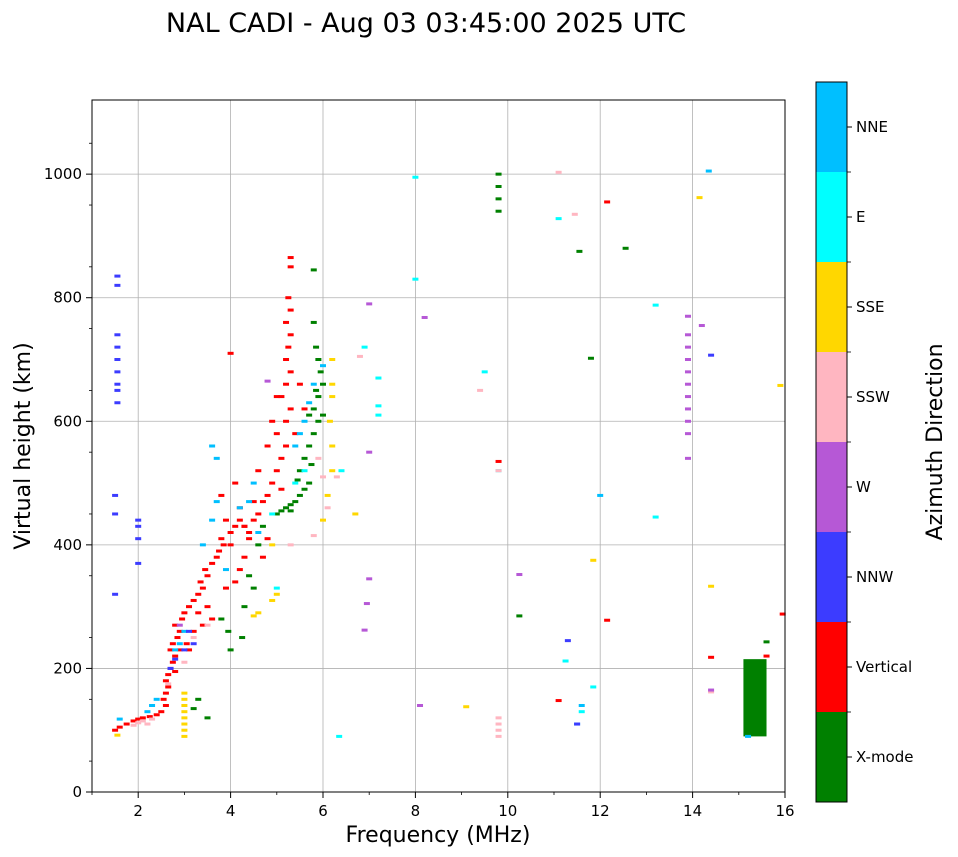  Describe the element at coordinates (67, 421) in the screenshot. I see `y-tick-label: 600` at that location.